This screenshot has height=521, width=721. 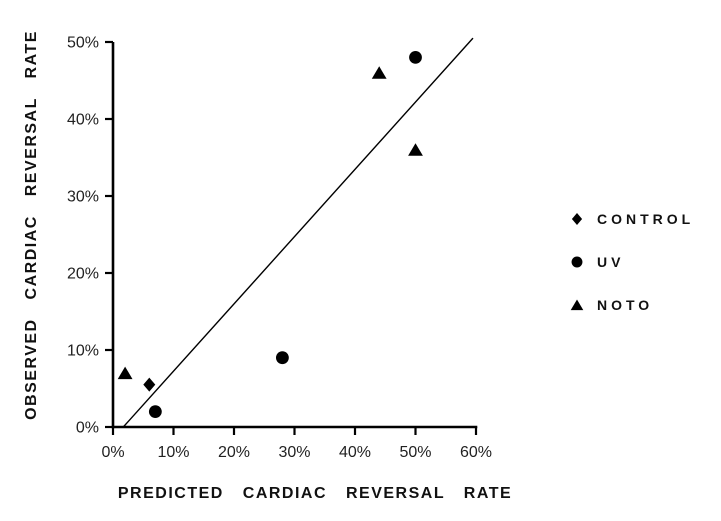 I want to click on legend-item-noto: NOTO, so click(x=631, y=305).